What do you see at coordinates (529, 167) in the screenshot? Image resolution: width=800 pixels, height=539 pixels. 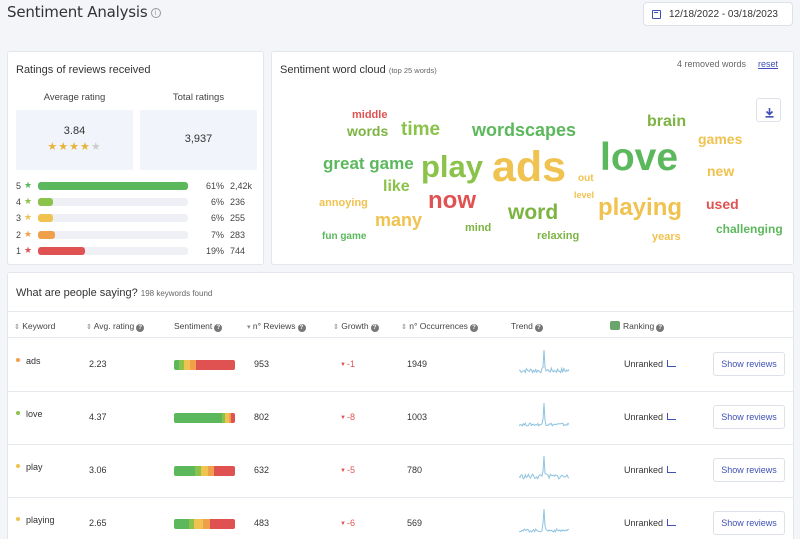 I see `cloud-word: ads` at bounding box center [529, 167].